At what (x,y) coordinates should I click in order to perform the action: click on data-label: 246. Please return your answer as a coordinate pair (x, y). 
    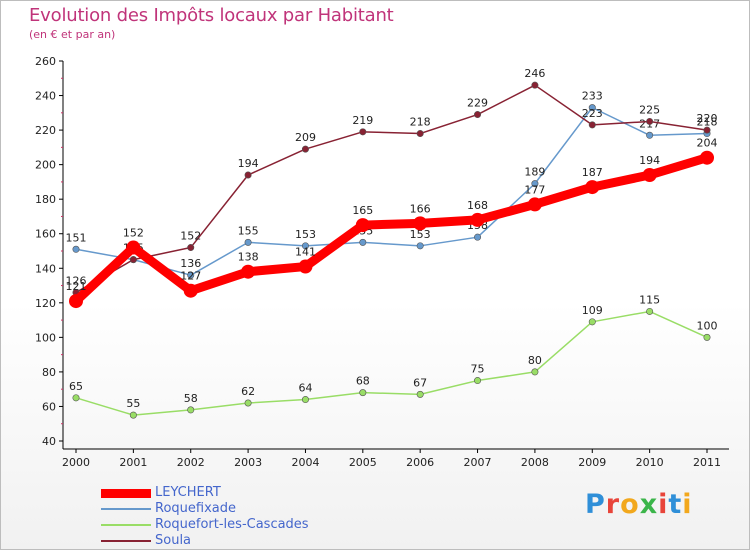
    Looking at the image, I should click on (534, 73).